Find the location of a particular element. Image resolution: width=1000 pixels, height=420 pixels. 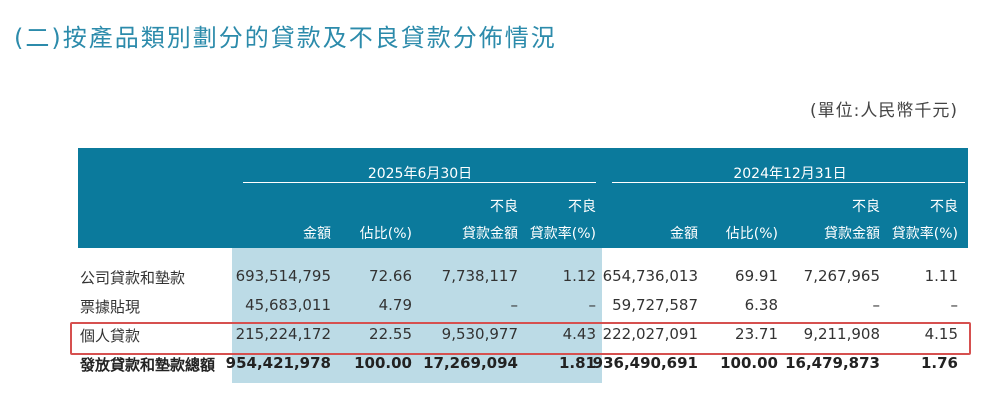

cell: 22.55 is located at coordinates (390, 334).